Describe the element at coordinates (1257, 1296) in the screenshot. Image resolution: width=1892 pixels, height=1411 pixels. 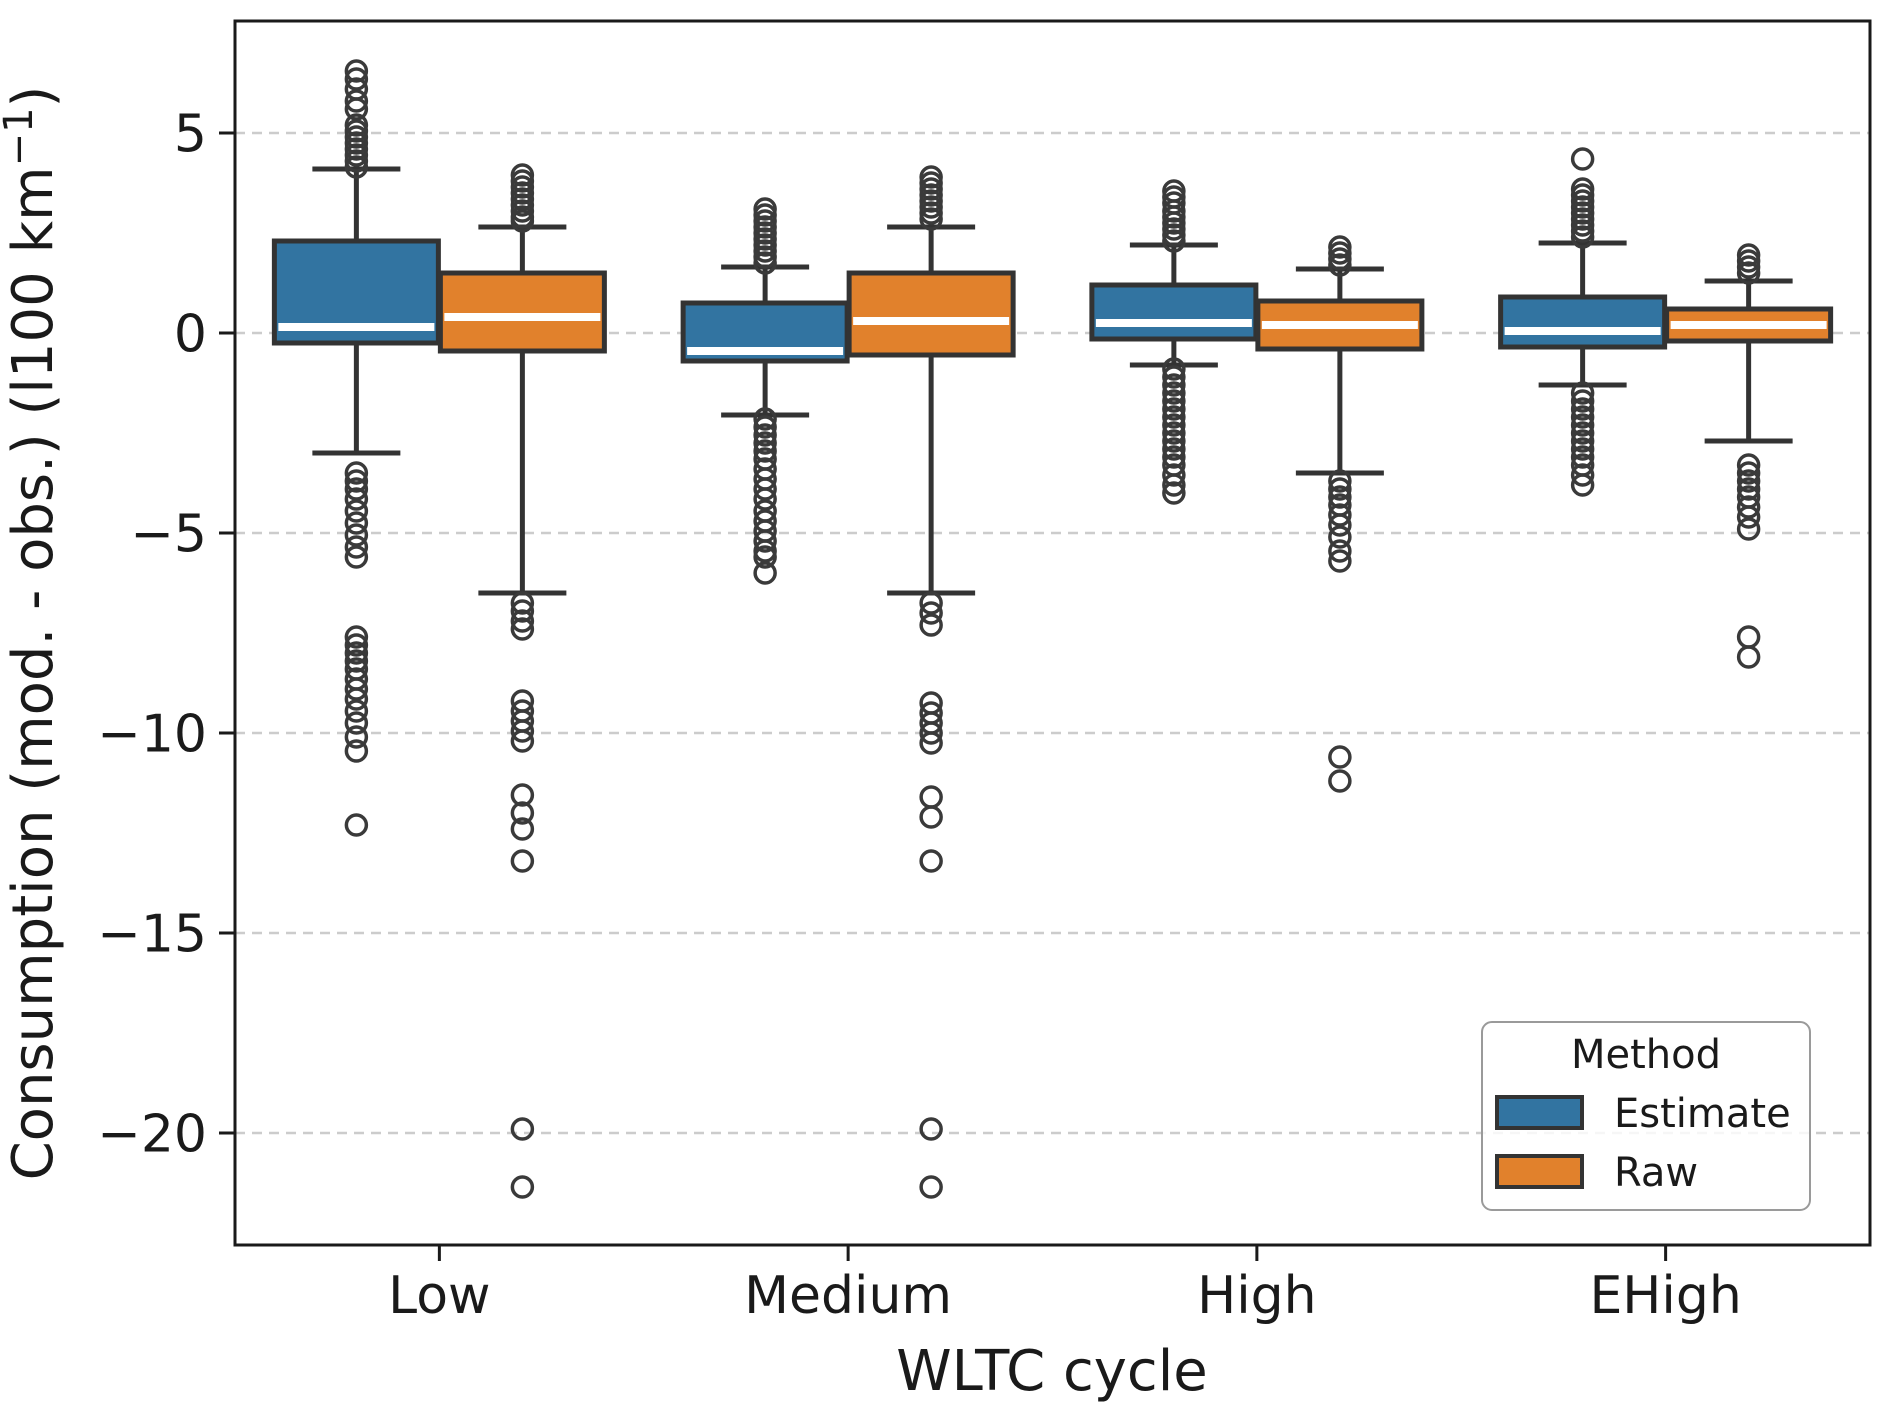
I see `x-tick-label-high: High` at that location.